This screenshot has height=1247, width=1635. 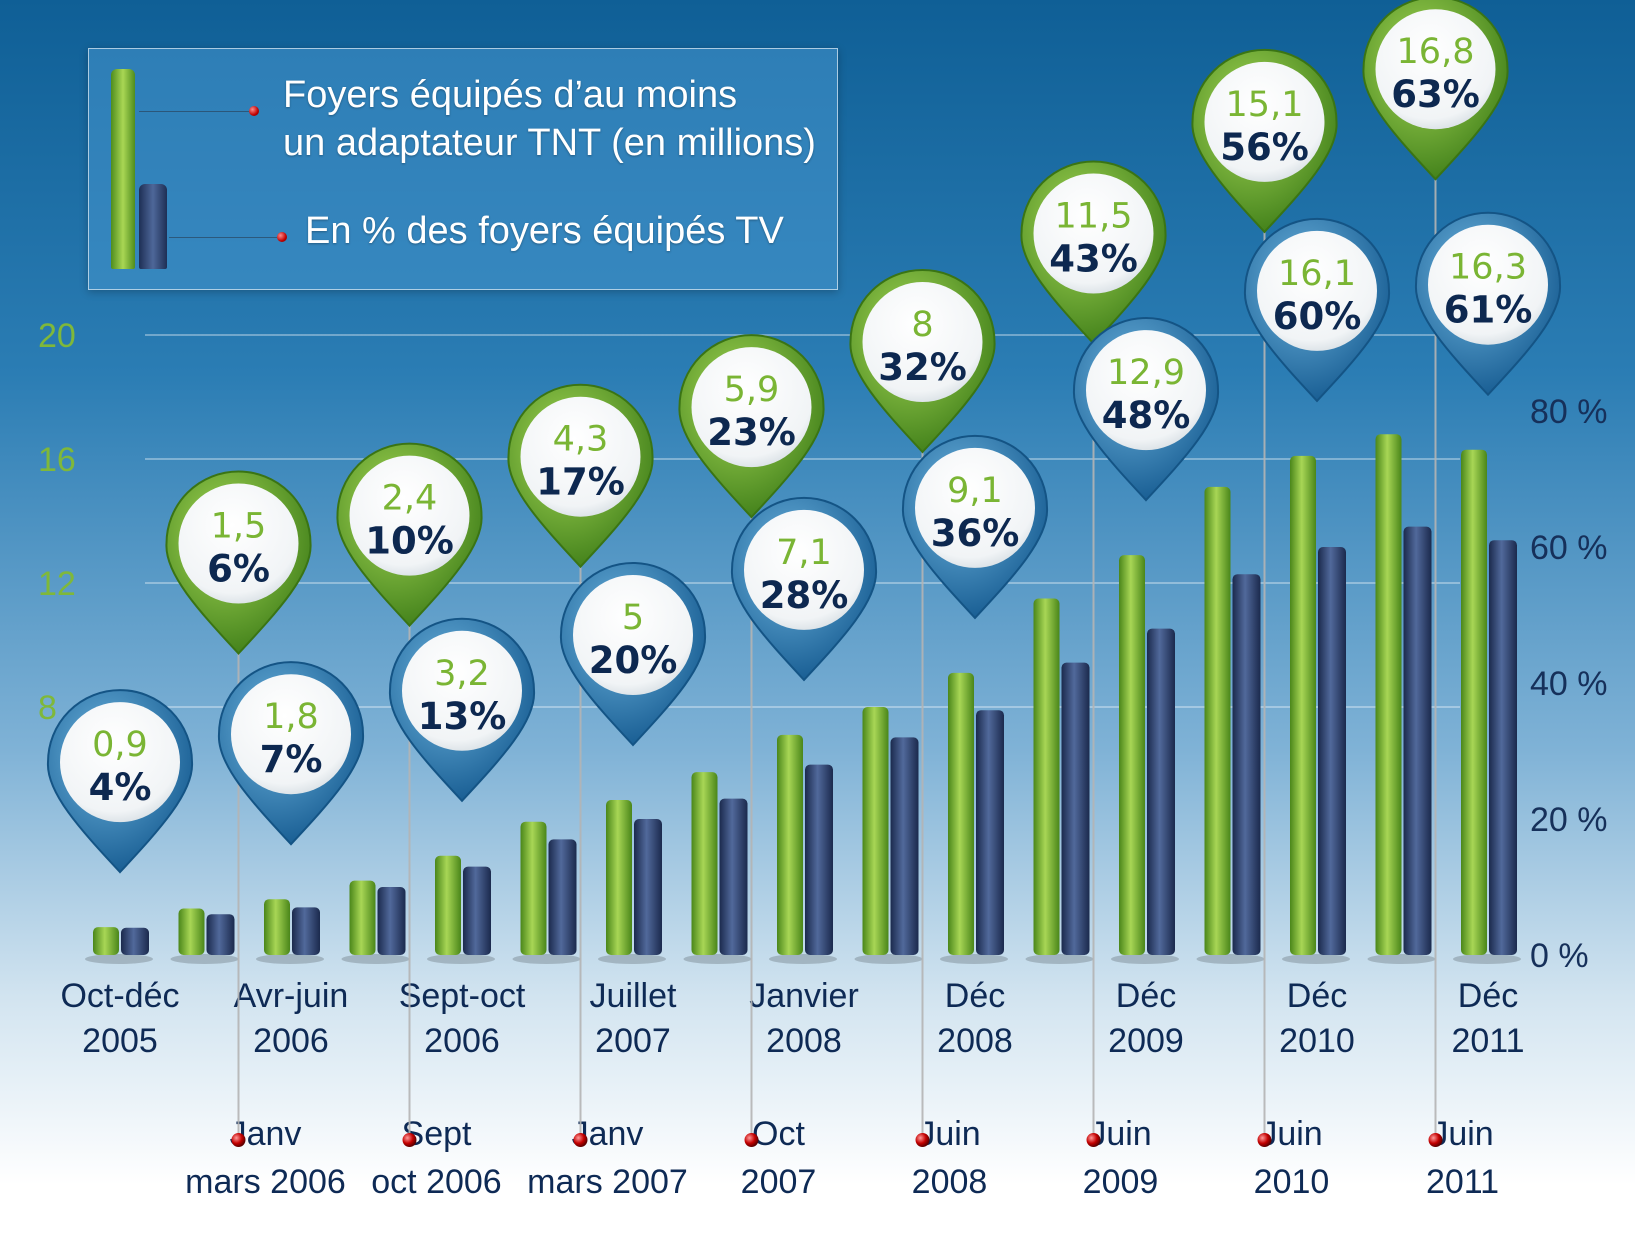 What do you see at coordinates (57, 460) in the screenshot?
I see `left-tick-label: 16` at bounding box center [57, 460].